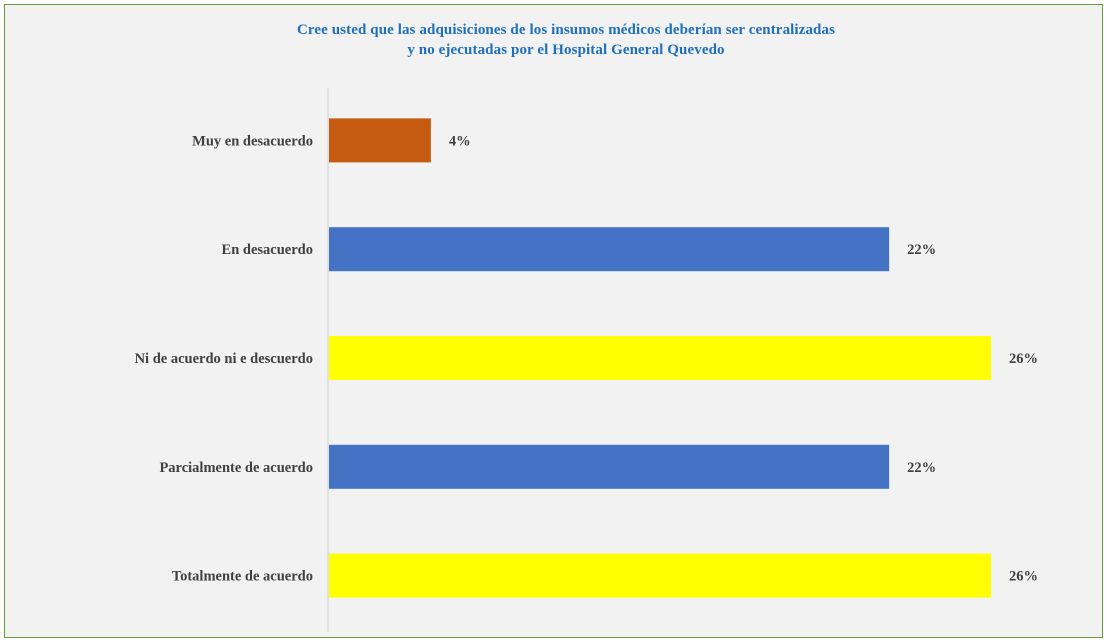 Image resolution: width=1107 pixels, height=642 pixels. I want to click on value-label-4: 22%, so click(921, 468).